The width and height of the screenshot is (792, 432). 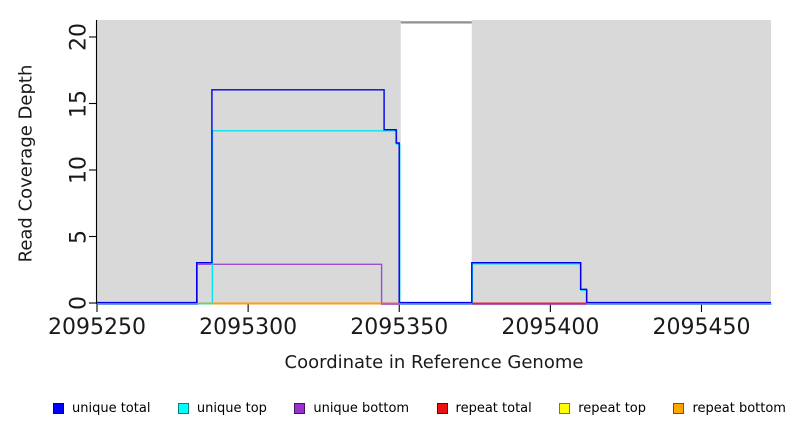 I want to click on legend-item-repeat-bottom: repeat bottom, so click(x=729, y=408).